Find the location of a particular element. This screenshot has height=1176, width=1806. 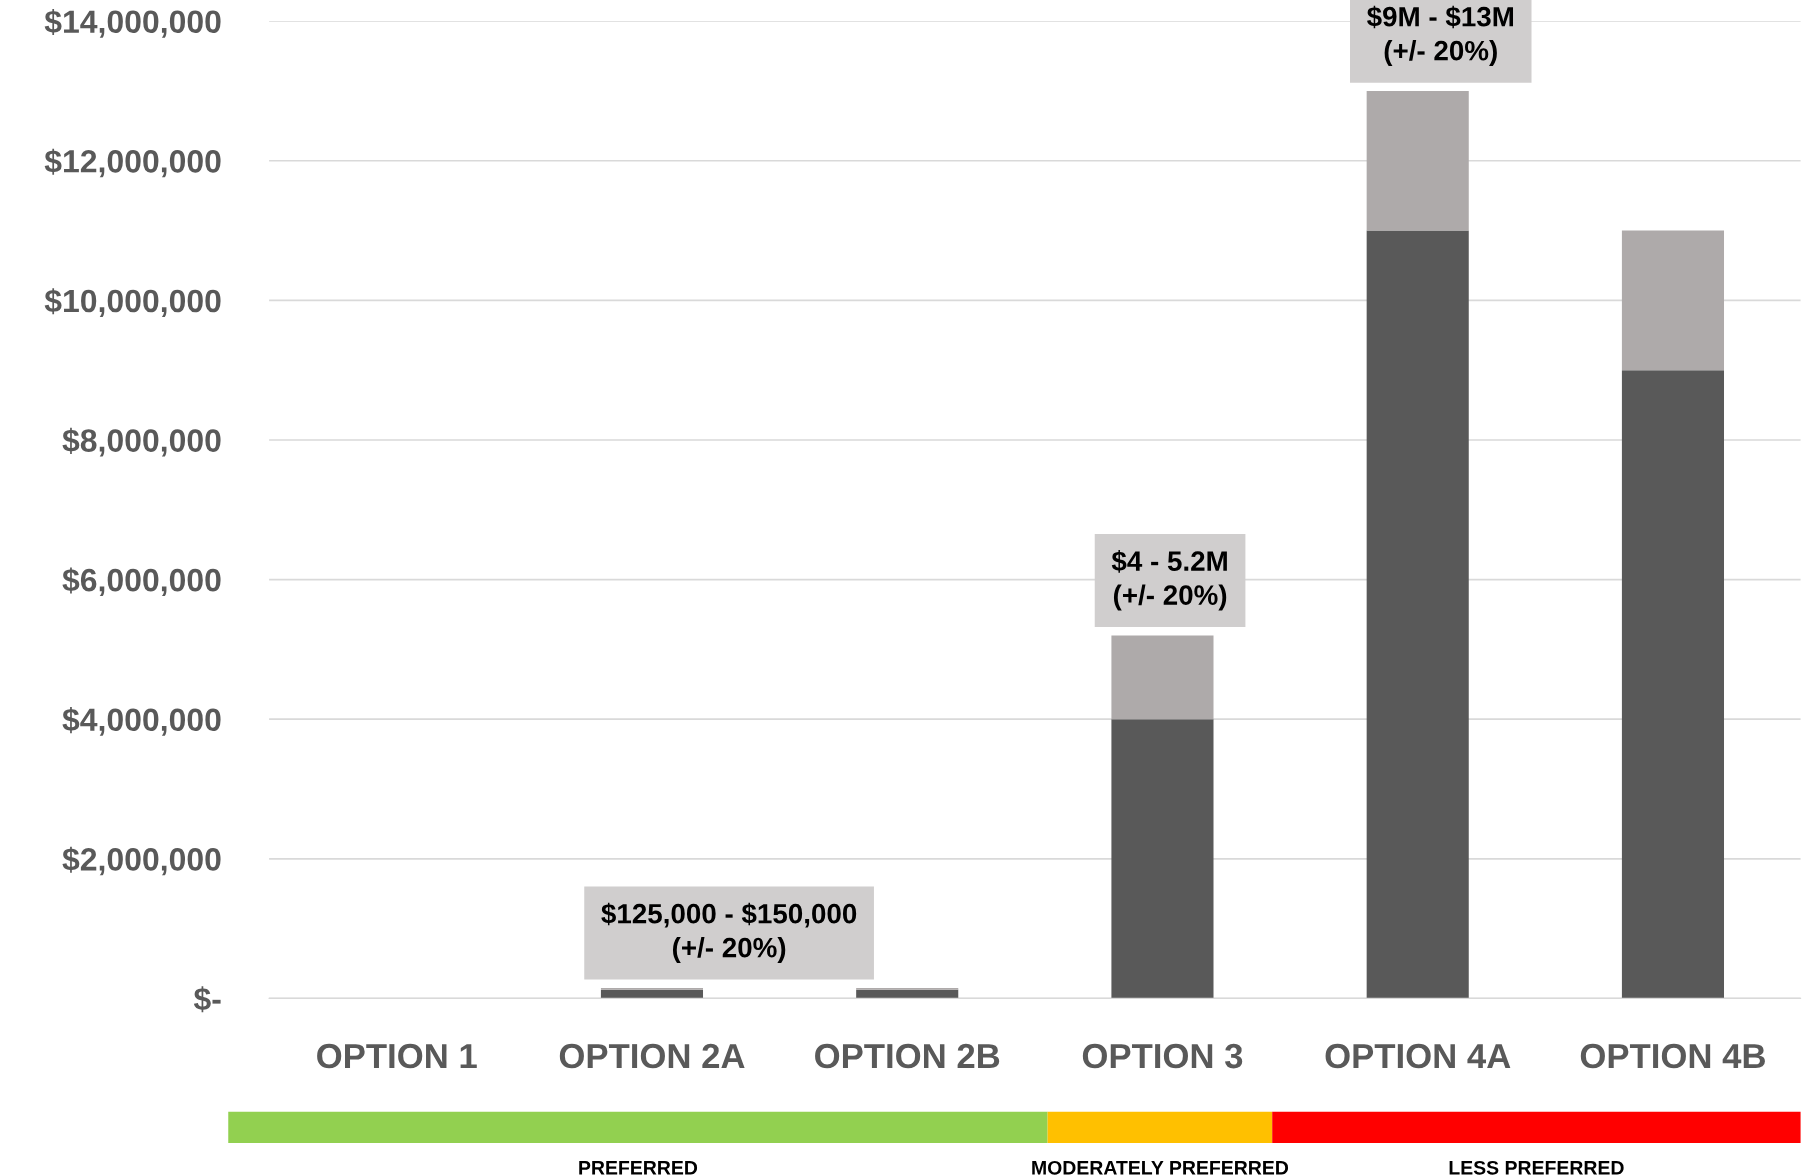

annotation: $4 - 5.2M (+/- 20%) is located at coordinates (1169, 580).